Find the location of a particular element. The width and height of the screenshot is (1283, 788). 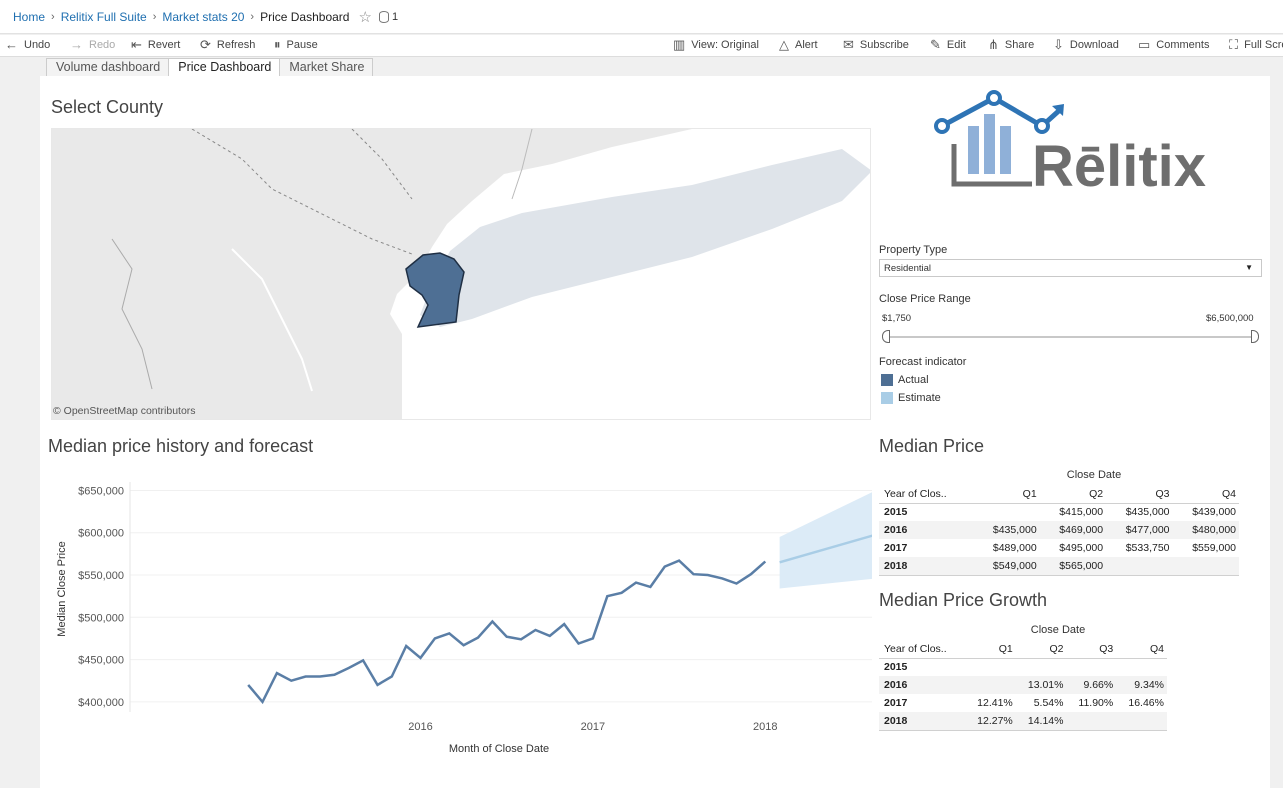

table-cell: $439,000 is located at coordinates (1214, 512).